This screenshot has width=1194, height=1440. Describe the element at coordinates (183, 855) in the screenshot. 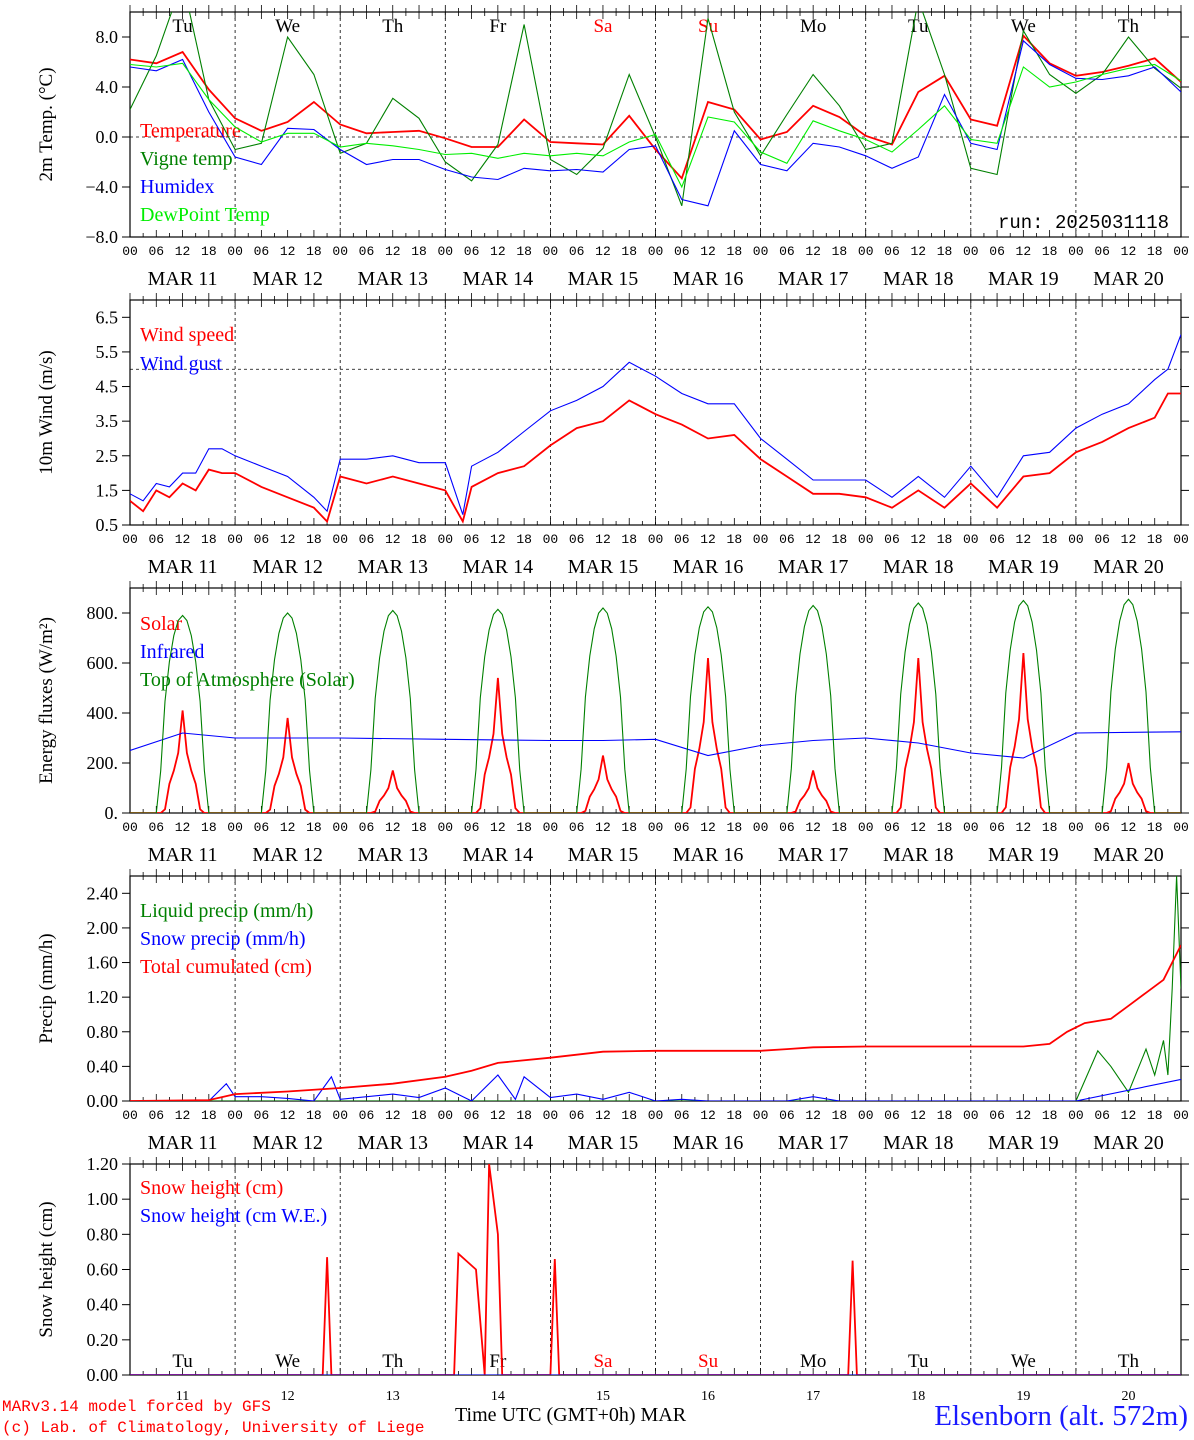

I see `date-label: MAR 11` at that location.